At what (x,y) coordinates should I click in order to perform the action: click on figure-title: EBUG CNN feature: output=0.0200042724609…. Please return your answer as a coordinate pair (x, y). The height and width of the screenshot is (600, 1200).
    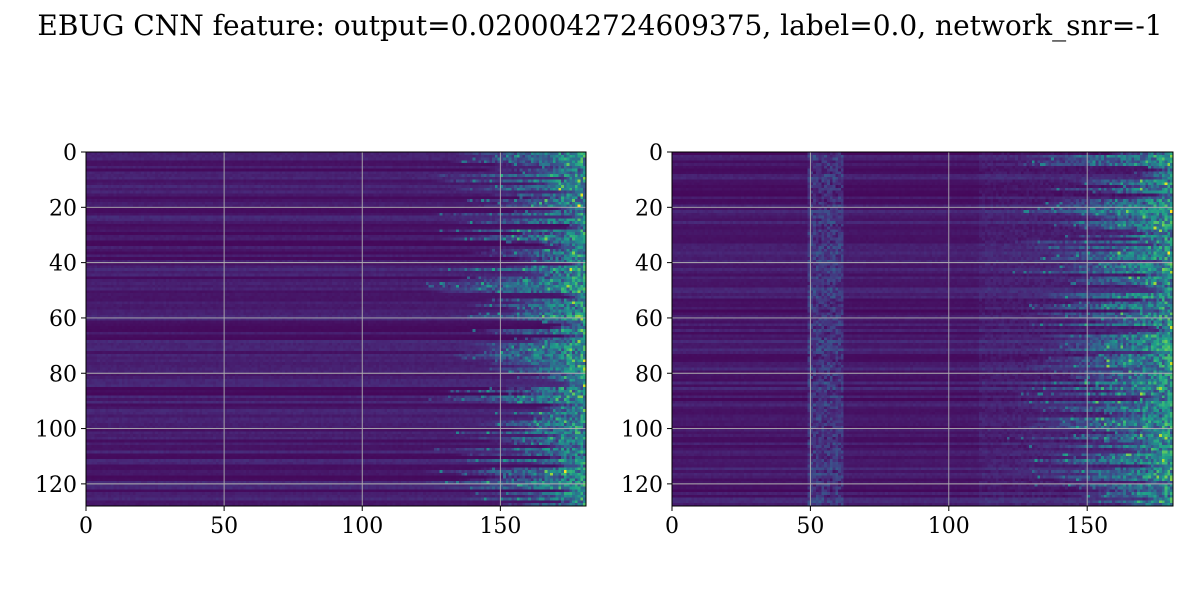
    Looking at the image, I should click on (600, 25).